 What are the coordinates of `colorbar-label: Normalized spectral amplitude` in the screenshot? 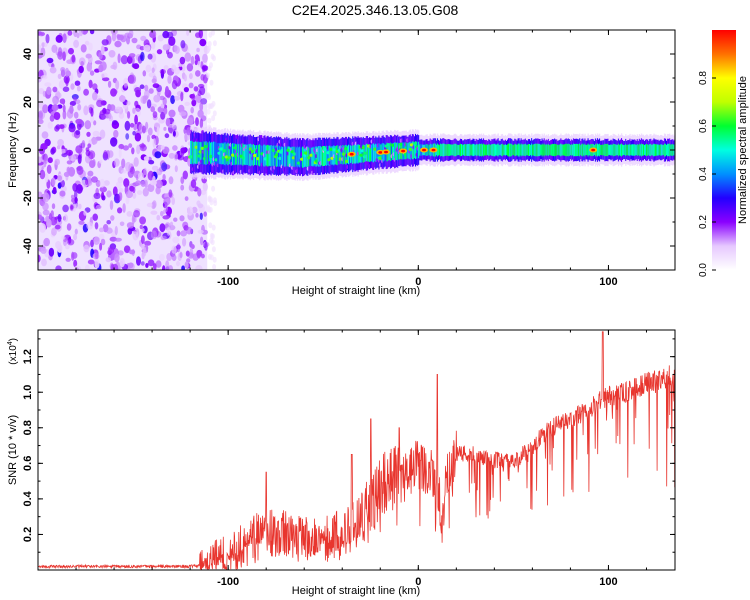 It's located at (743, 150).